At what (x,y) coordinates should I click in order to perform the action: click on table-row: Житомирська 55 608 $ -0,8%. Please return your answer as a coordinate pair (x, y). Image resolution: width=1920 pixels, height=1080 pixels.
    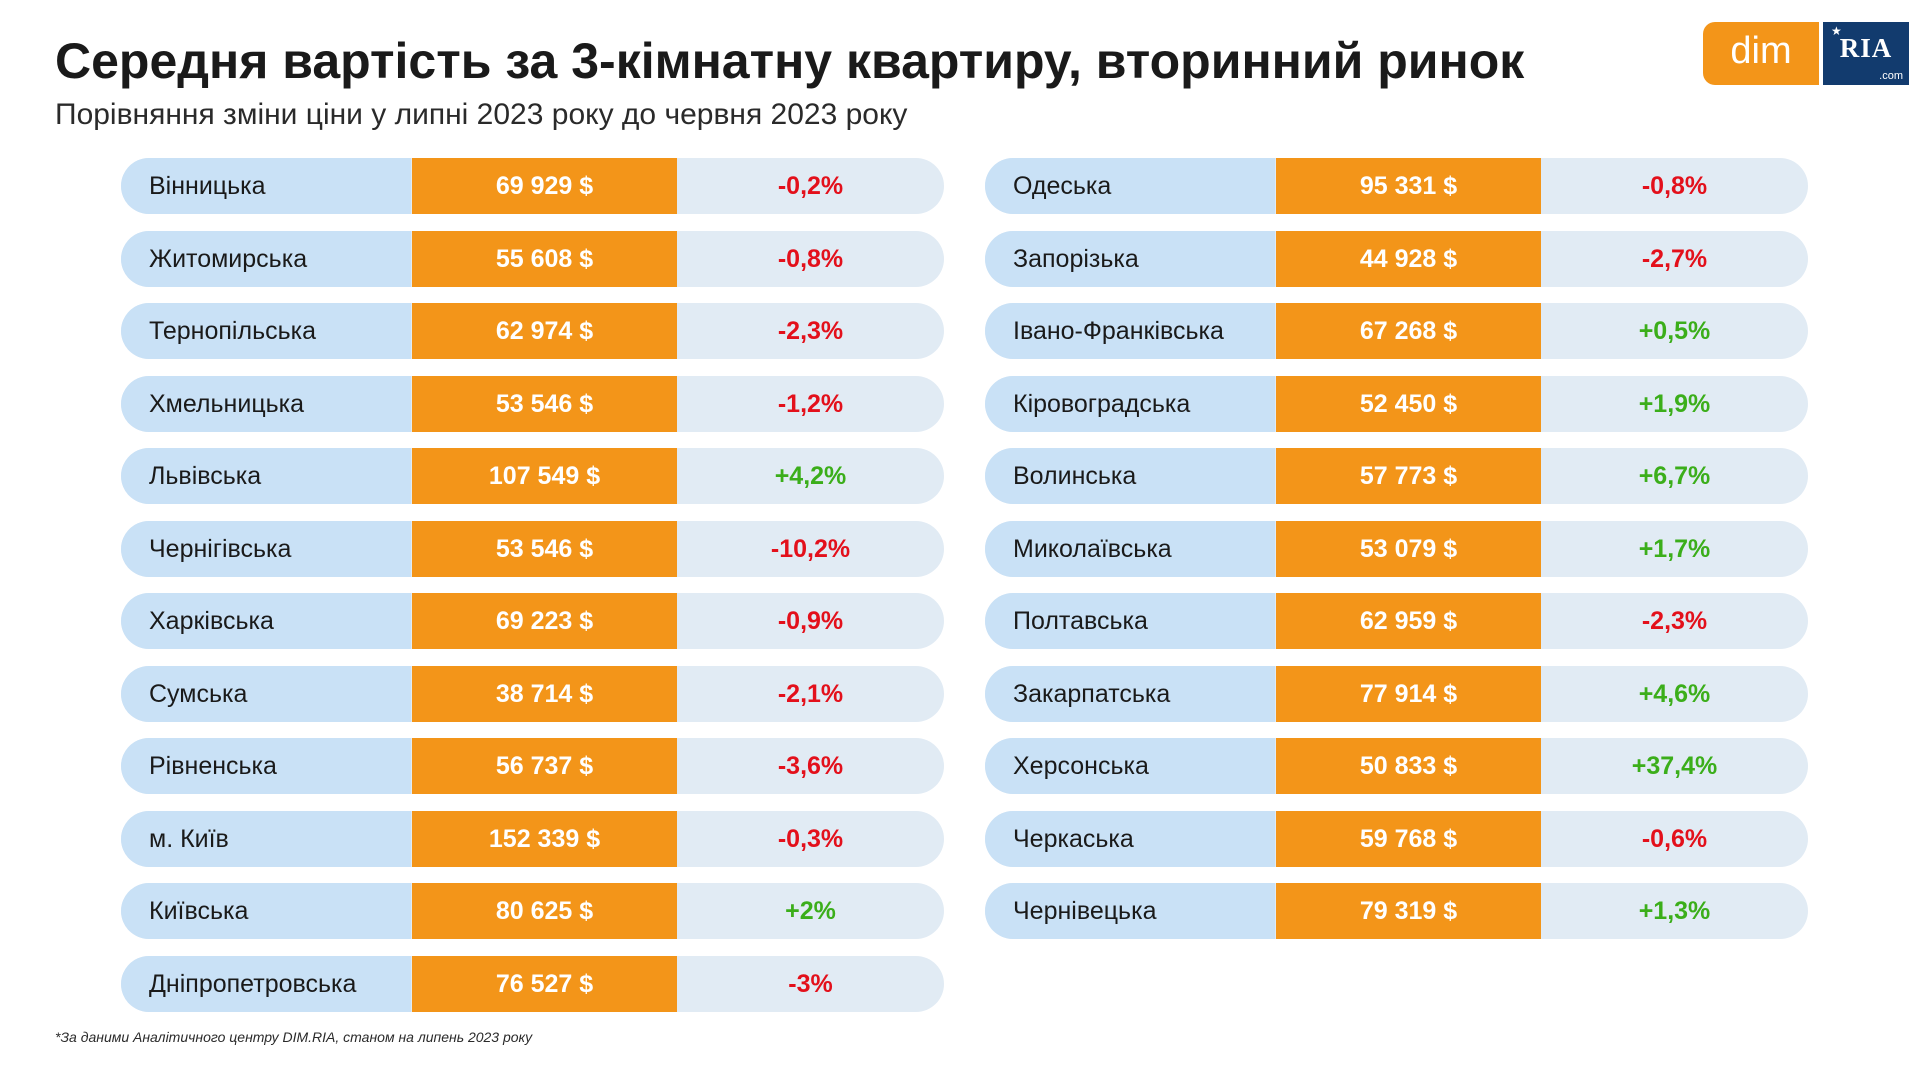
    Looking at the image, I should click on (532, 258).